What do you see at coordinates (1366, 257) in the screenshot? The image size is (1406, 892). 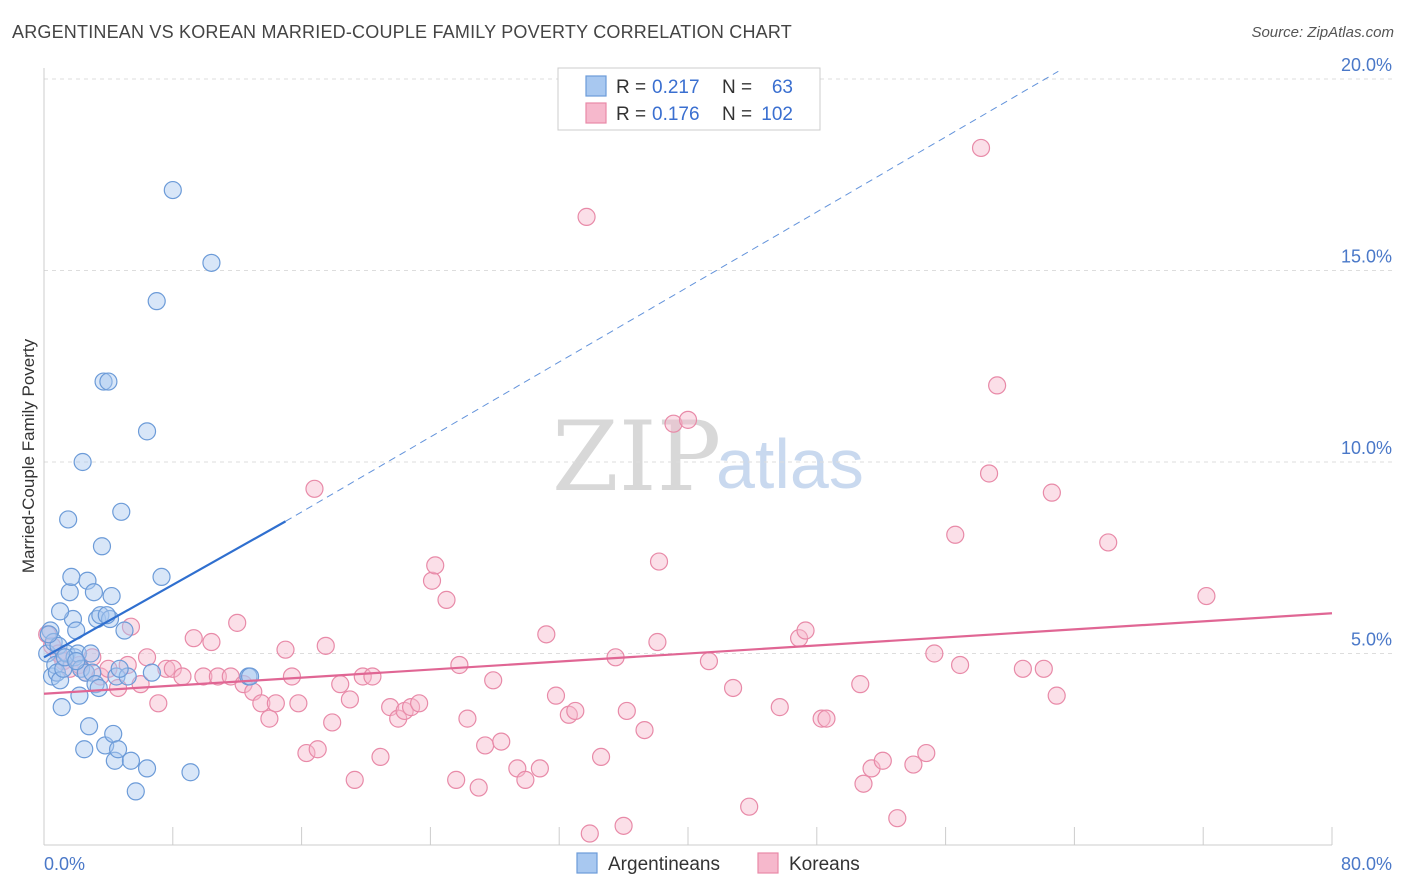 I see `y-tick-label-15: 15.0%` at bounding box center [1366, 257].